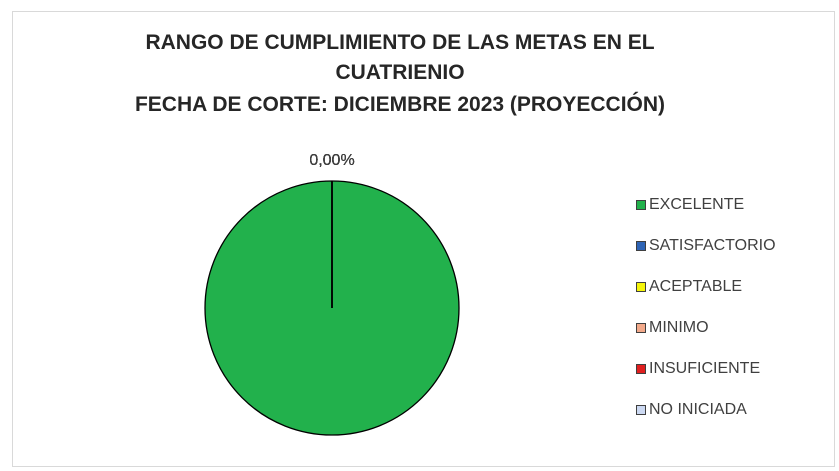  I want to click on legend-label: NO INICIADA, so click(698, 409).